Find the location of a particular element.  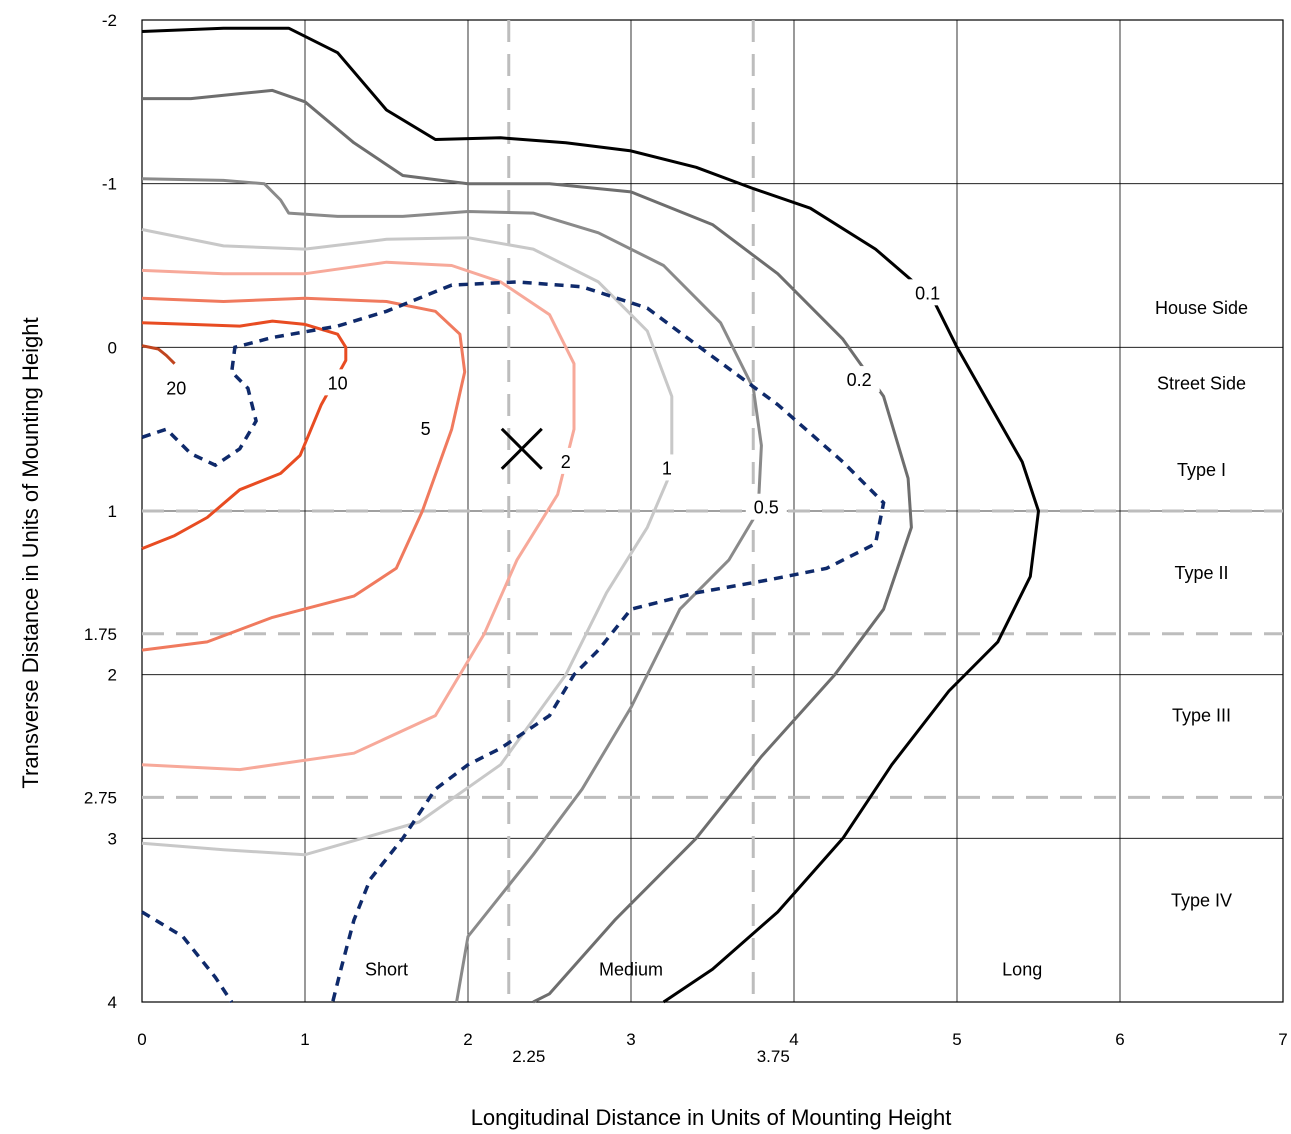

contour-label-0.5: 0.5 is located at coordinates (766, 508).